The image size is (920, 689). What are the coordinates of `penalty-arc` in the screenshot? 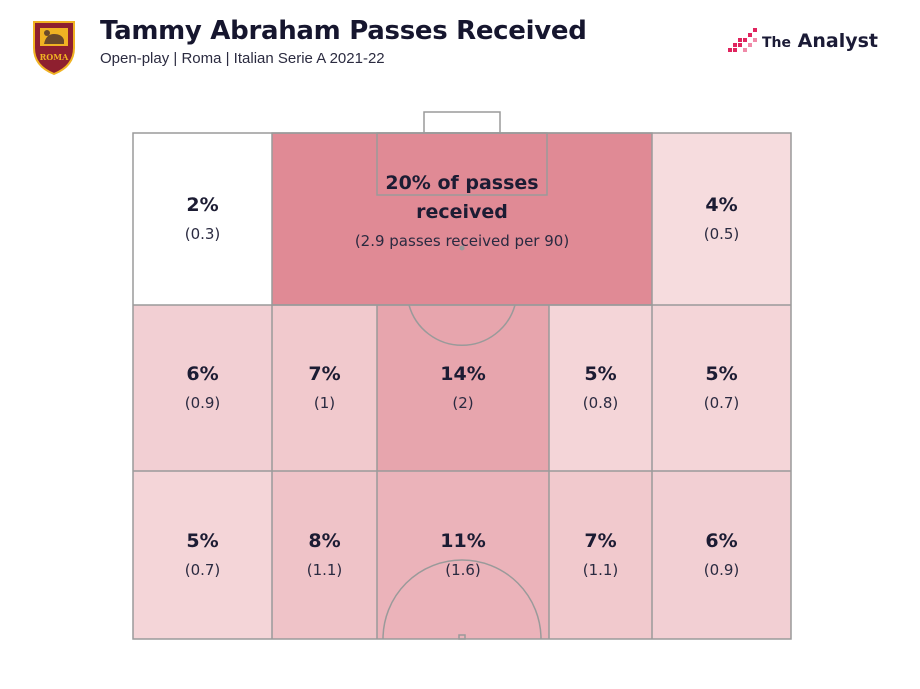 It's located at (462, 325).